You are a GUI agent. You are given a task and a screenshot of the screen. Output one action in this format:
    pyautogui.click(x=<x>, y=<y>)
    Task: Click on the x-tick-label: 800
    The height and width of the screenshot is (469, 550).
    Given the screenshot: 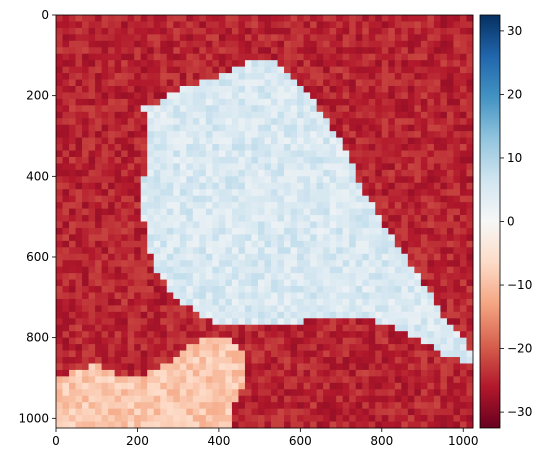 What is the action you would take?
    pyautogui.click(x=381, y=441)
    